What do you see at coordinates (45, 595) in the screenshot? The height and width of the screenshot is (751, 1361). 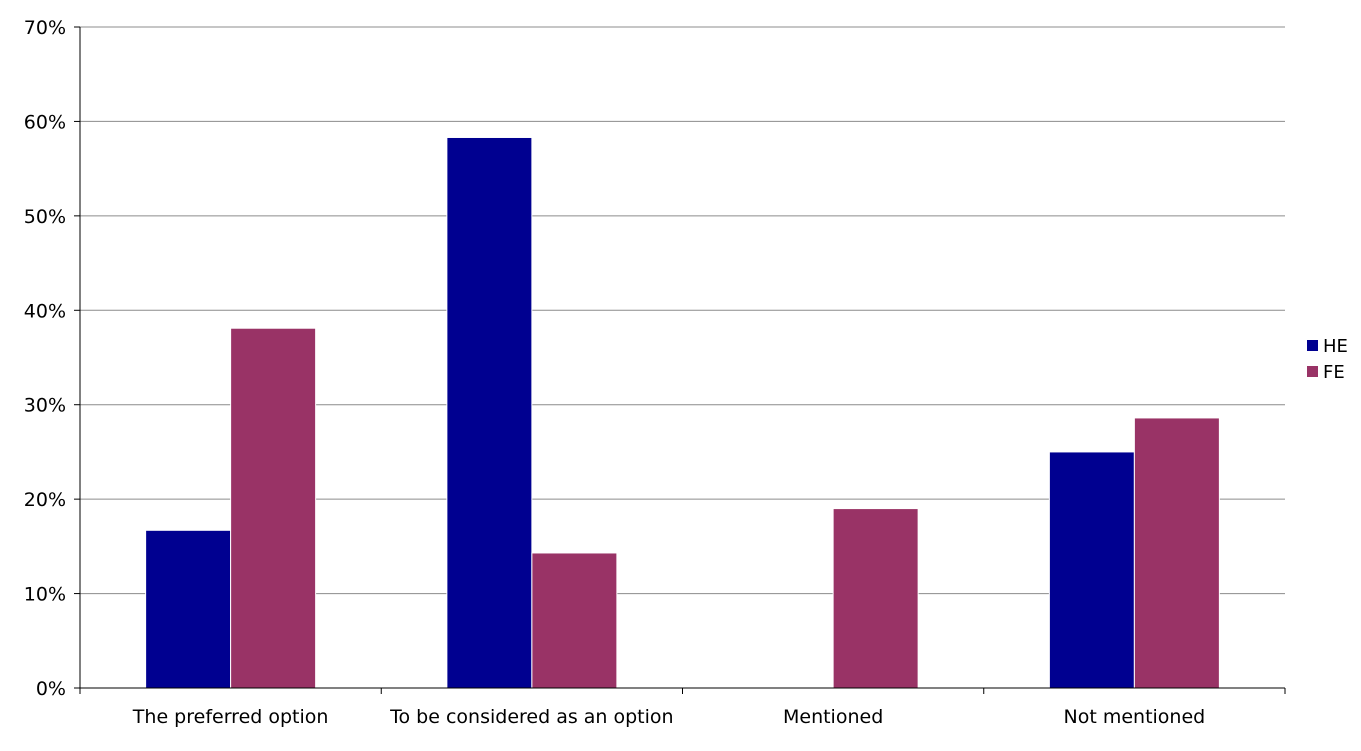 I see `y-tick-label: 10%` at bounding box center [45, 595].